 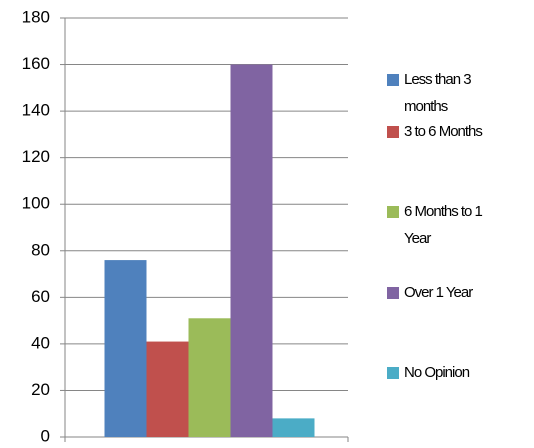 What do you see at coordinates (40, 342) in the screenshot?
I see `y-tick-label: 40` at bounding box center [40, 342].